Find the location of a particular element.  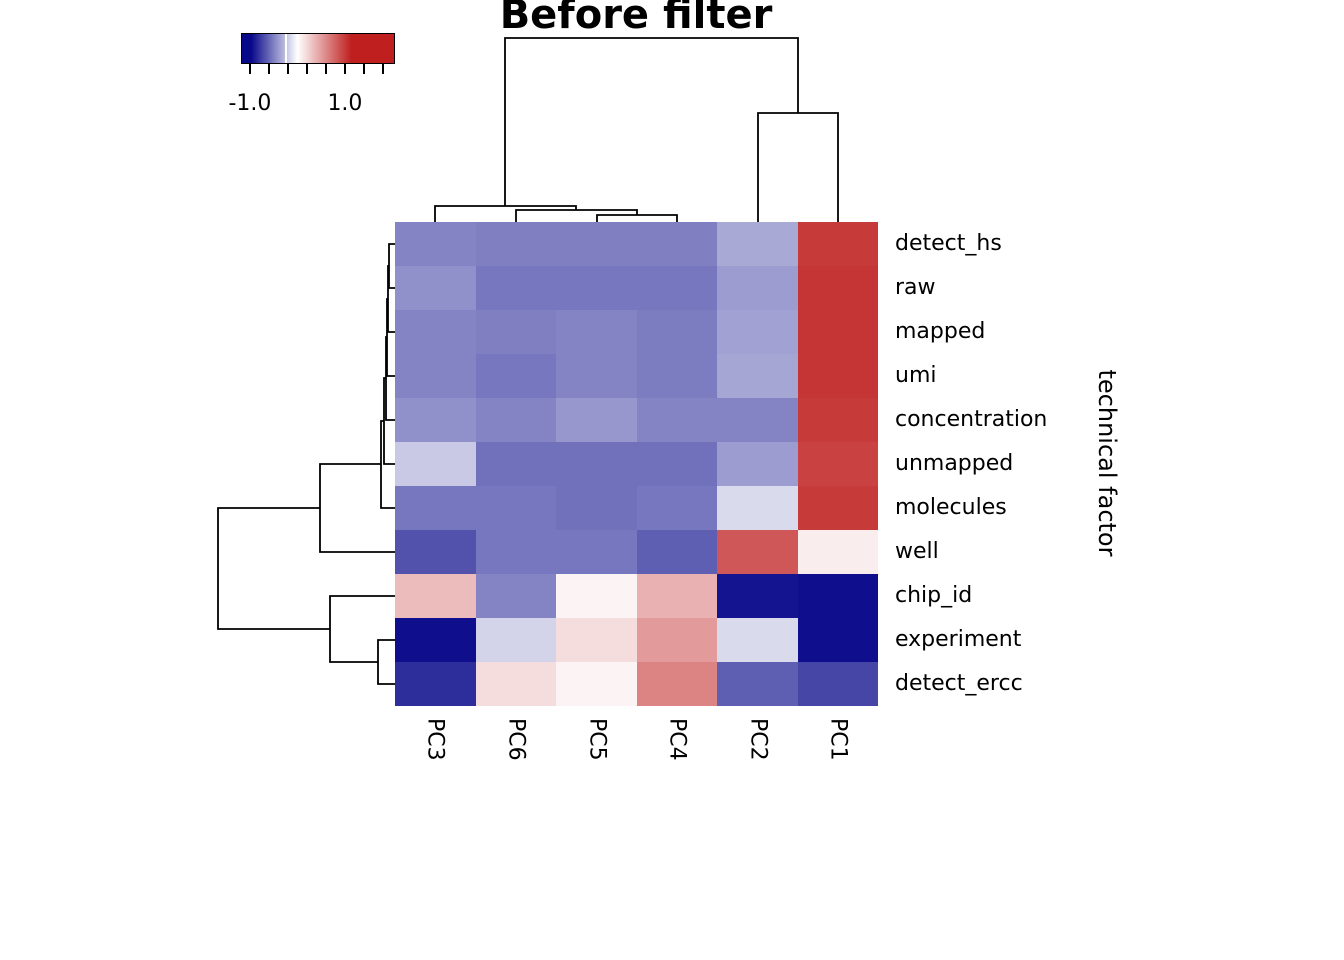

row-label-raw: raw is located at coordinates (915, 287).